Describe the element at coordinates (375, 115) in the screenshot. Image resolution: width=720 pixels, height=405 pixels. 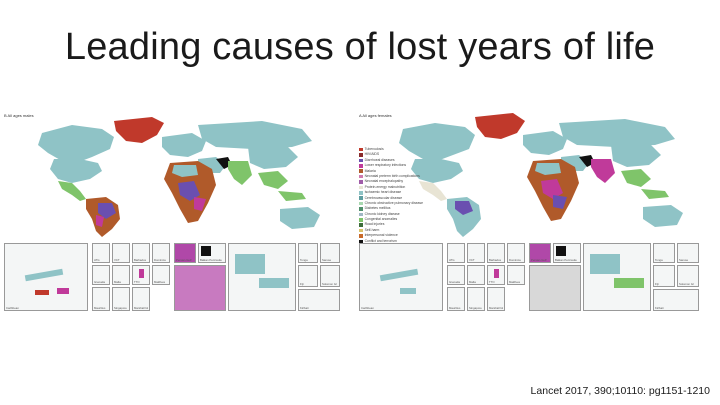
I see `panel-label-right: A All ages females` at that location.